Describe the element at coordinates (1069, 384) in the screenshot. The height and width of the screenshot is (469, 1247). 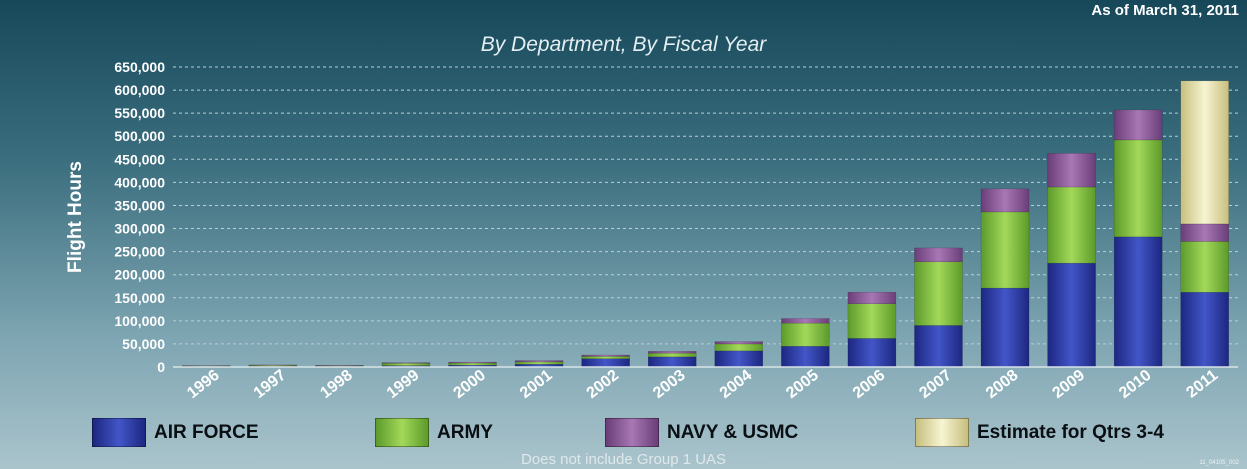
I see `x-tick-label: 2009` at that location.